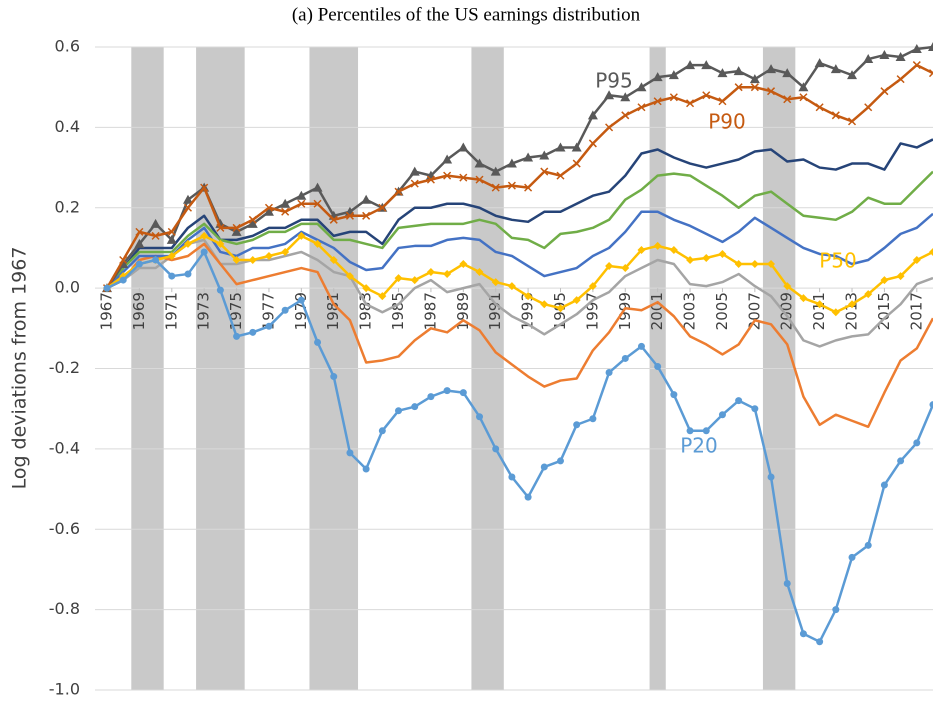 The image size is (933, 704). I want to click on x-tick-label: 1981, so click(333, 311).